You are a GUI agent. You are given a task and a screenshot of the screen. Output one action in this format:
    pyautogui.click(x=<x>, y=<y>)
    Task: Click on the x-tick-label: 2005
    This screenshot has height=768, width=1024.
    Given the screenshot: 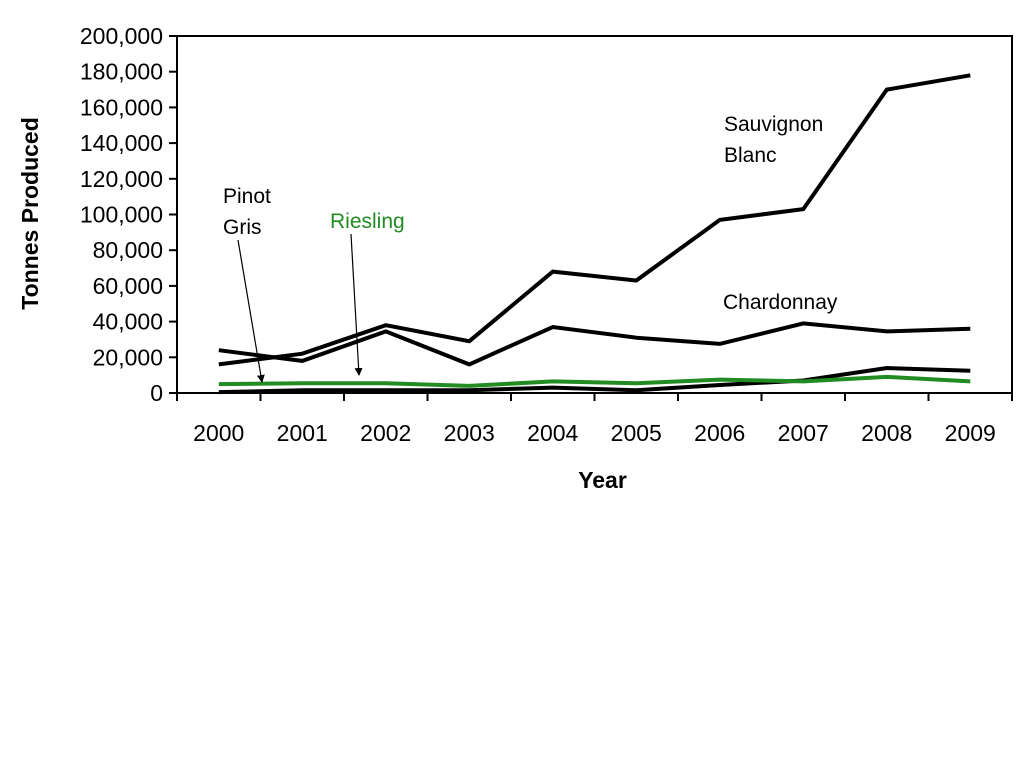 What is the action you would take?
    pyautogui.click(x=636, y=433)
    